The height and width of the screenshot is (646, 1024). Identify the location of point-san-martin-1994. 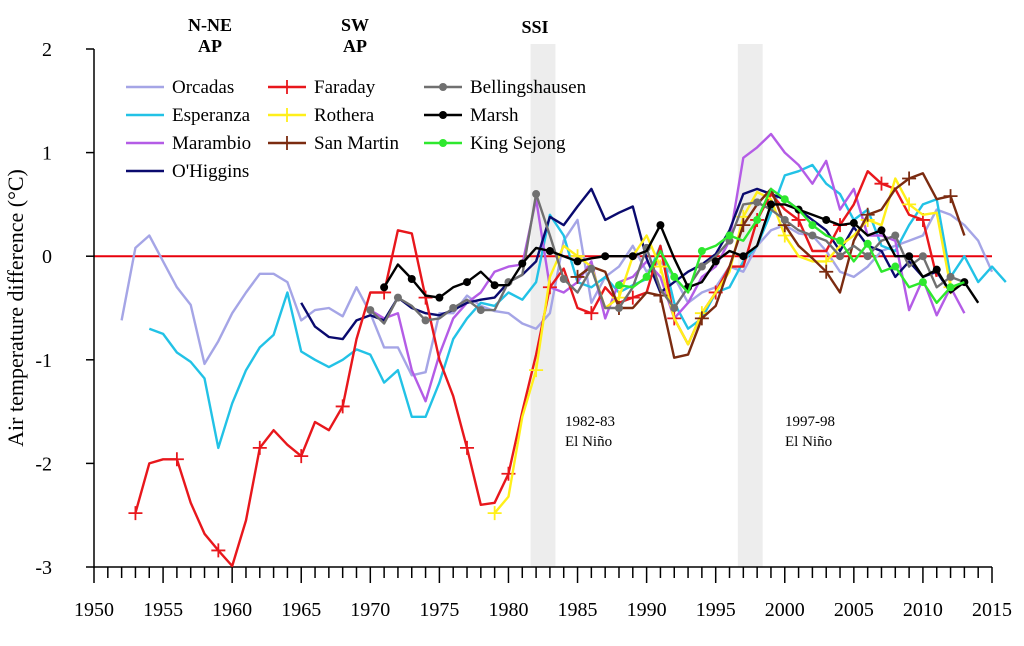
(701, 318).